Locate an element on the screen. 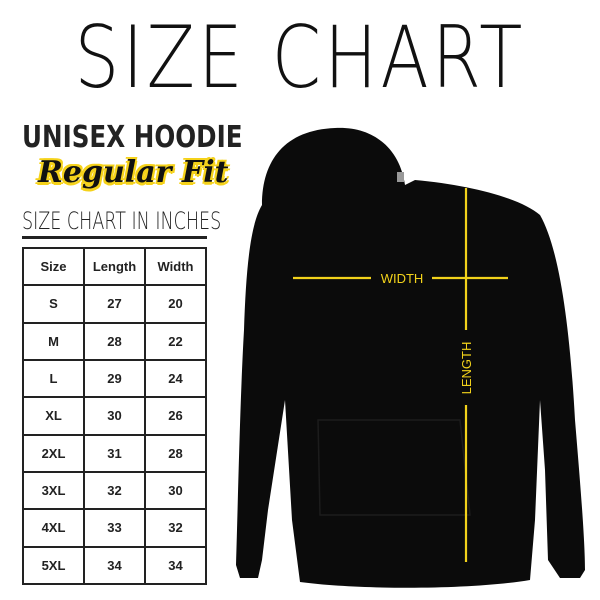 The width and height of the screenshot is (600, 600). table-cell: M is located at coordinates (53, 341).